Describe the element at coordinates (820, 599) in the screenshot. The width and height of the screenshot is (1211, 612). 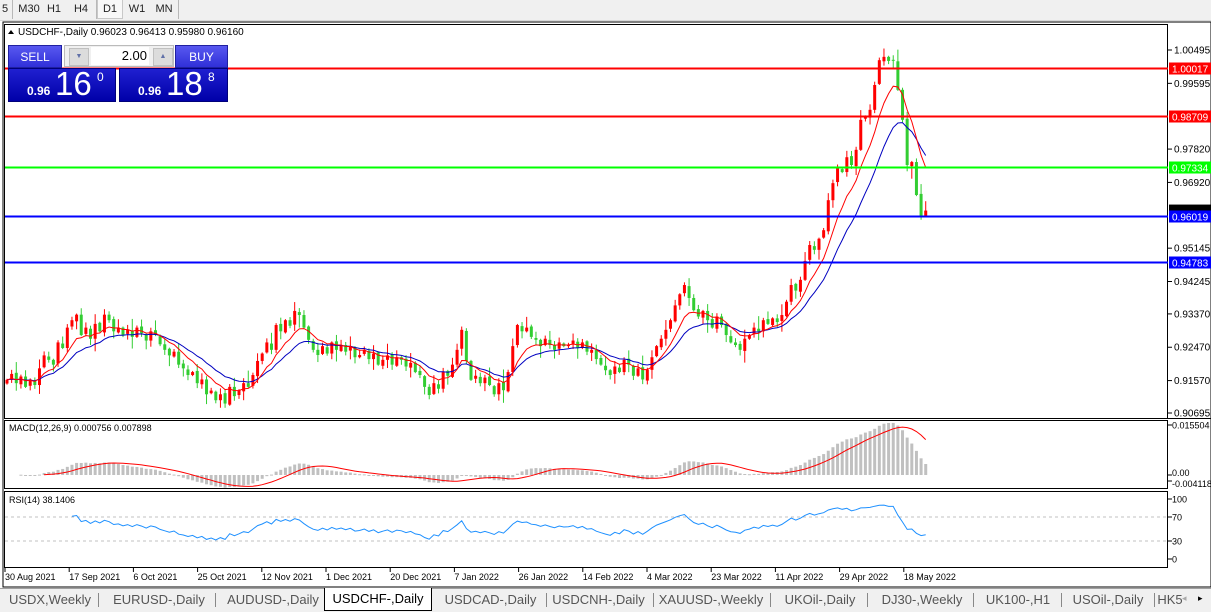
I see `tab-ukoil-daily: UKOil-,Daily` at that location.